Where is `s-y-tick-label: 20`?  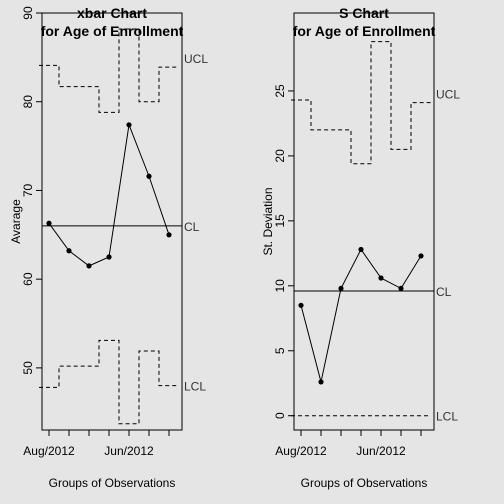
s-y-tick-label: 20 is located at coordinates (280, 156).